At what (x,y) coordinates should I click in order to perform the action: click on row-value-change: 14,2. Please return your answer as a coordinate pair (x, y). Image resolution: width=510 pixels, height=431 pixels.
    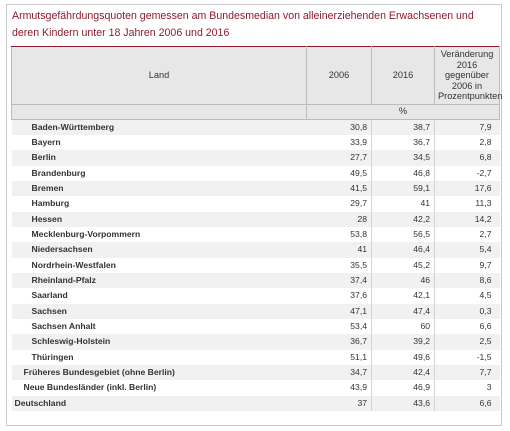
    Looking at the image, I should click on (467, 219).